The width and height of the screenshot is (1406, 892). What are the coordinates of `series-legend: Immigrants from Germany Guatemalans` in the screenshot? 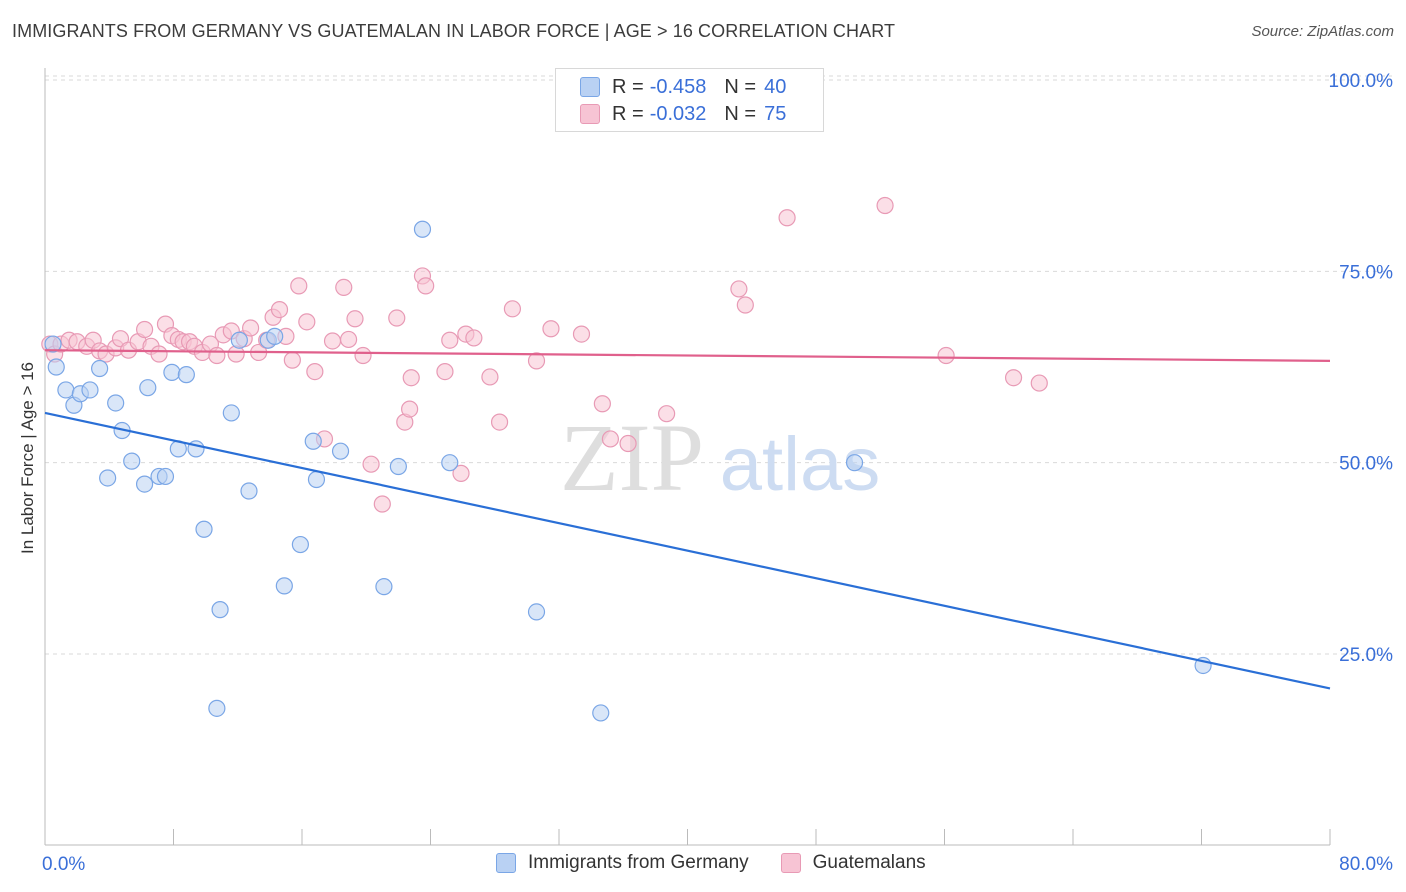 It's located at (727, 863).